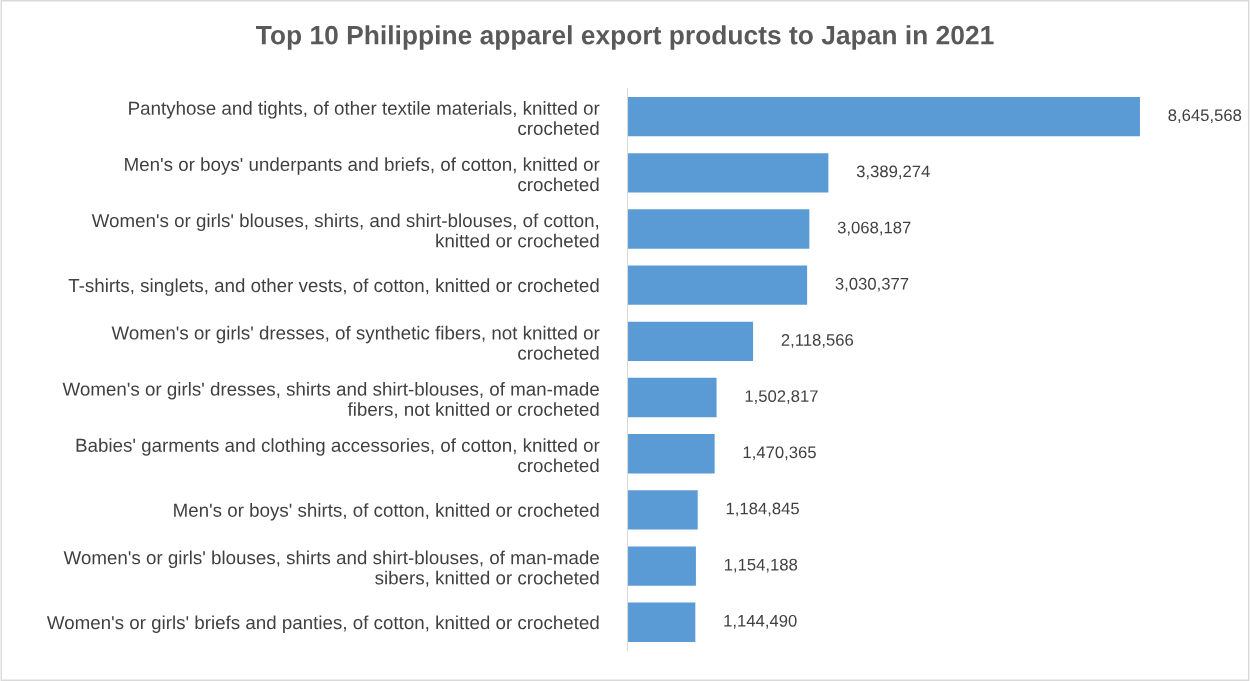 The image size is (1250, 681). What do you see at coordinates (625, 37) in the screenshot?
I see `chart-title: Top 10 Philippine apparel export products to Japan in 2021` at bounding box center [625, 37].